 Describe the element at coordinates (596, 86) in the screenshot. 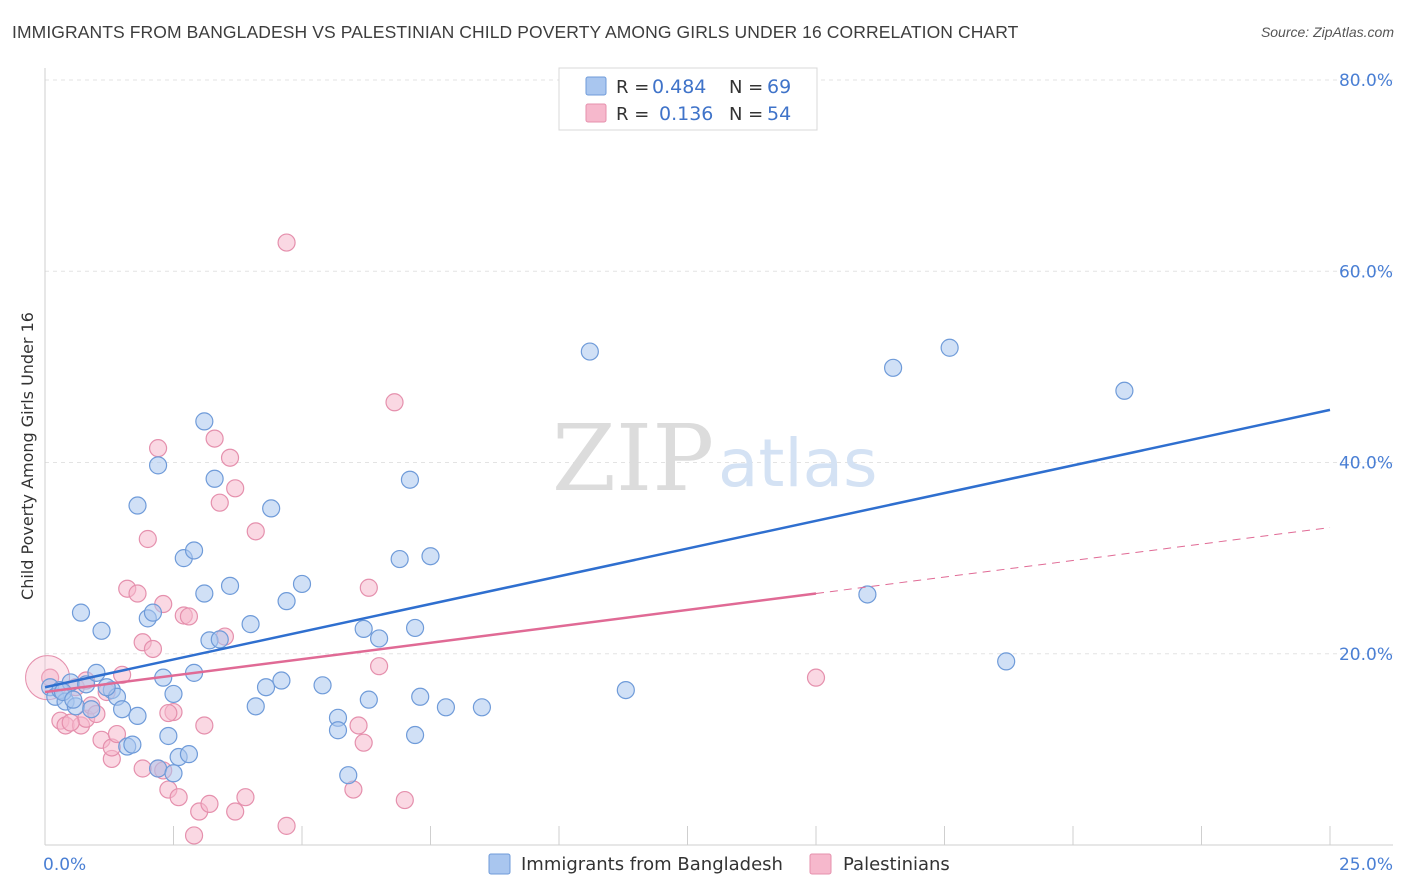

I see `legend-swatch-blue` at that location.